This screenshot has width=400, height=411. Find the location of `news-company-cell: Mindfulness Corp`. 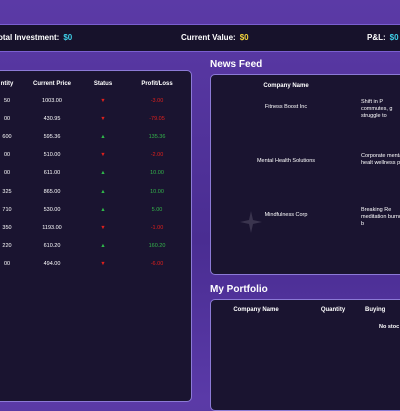

news-company-cell: Mindfulness Corp is located at coordinates (286, 215).